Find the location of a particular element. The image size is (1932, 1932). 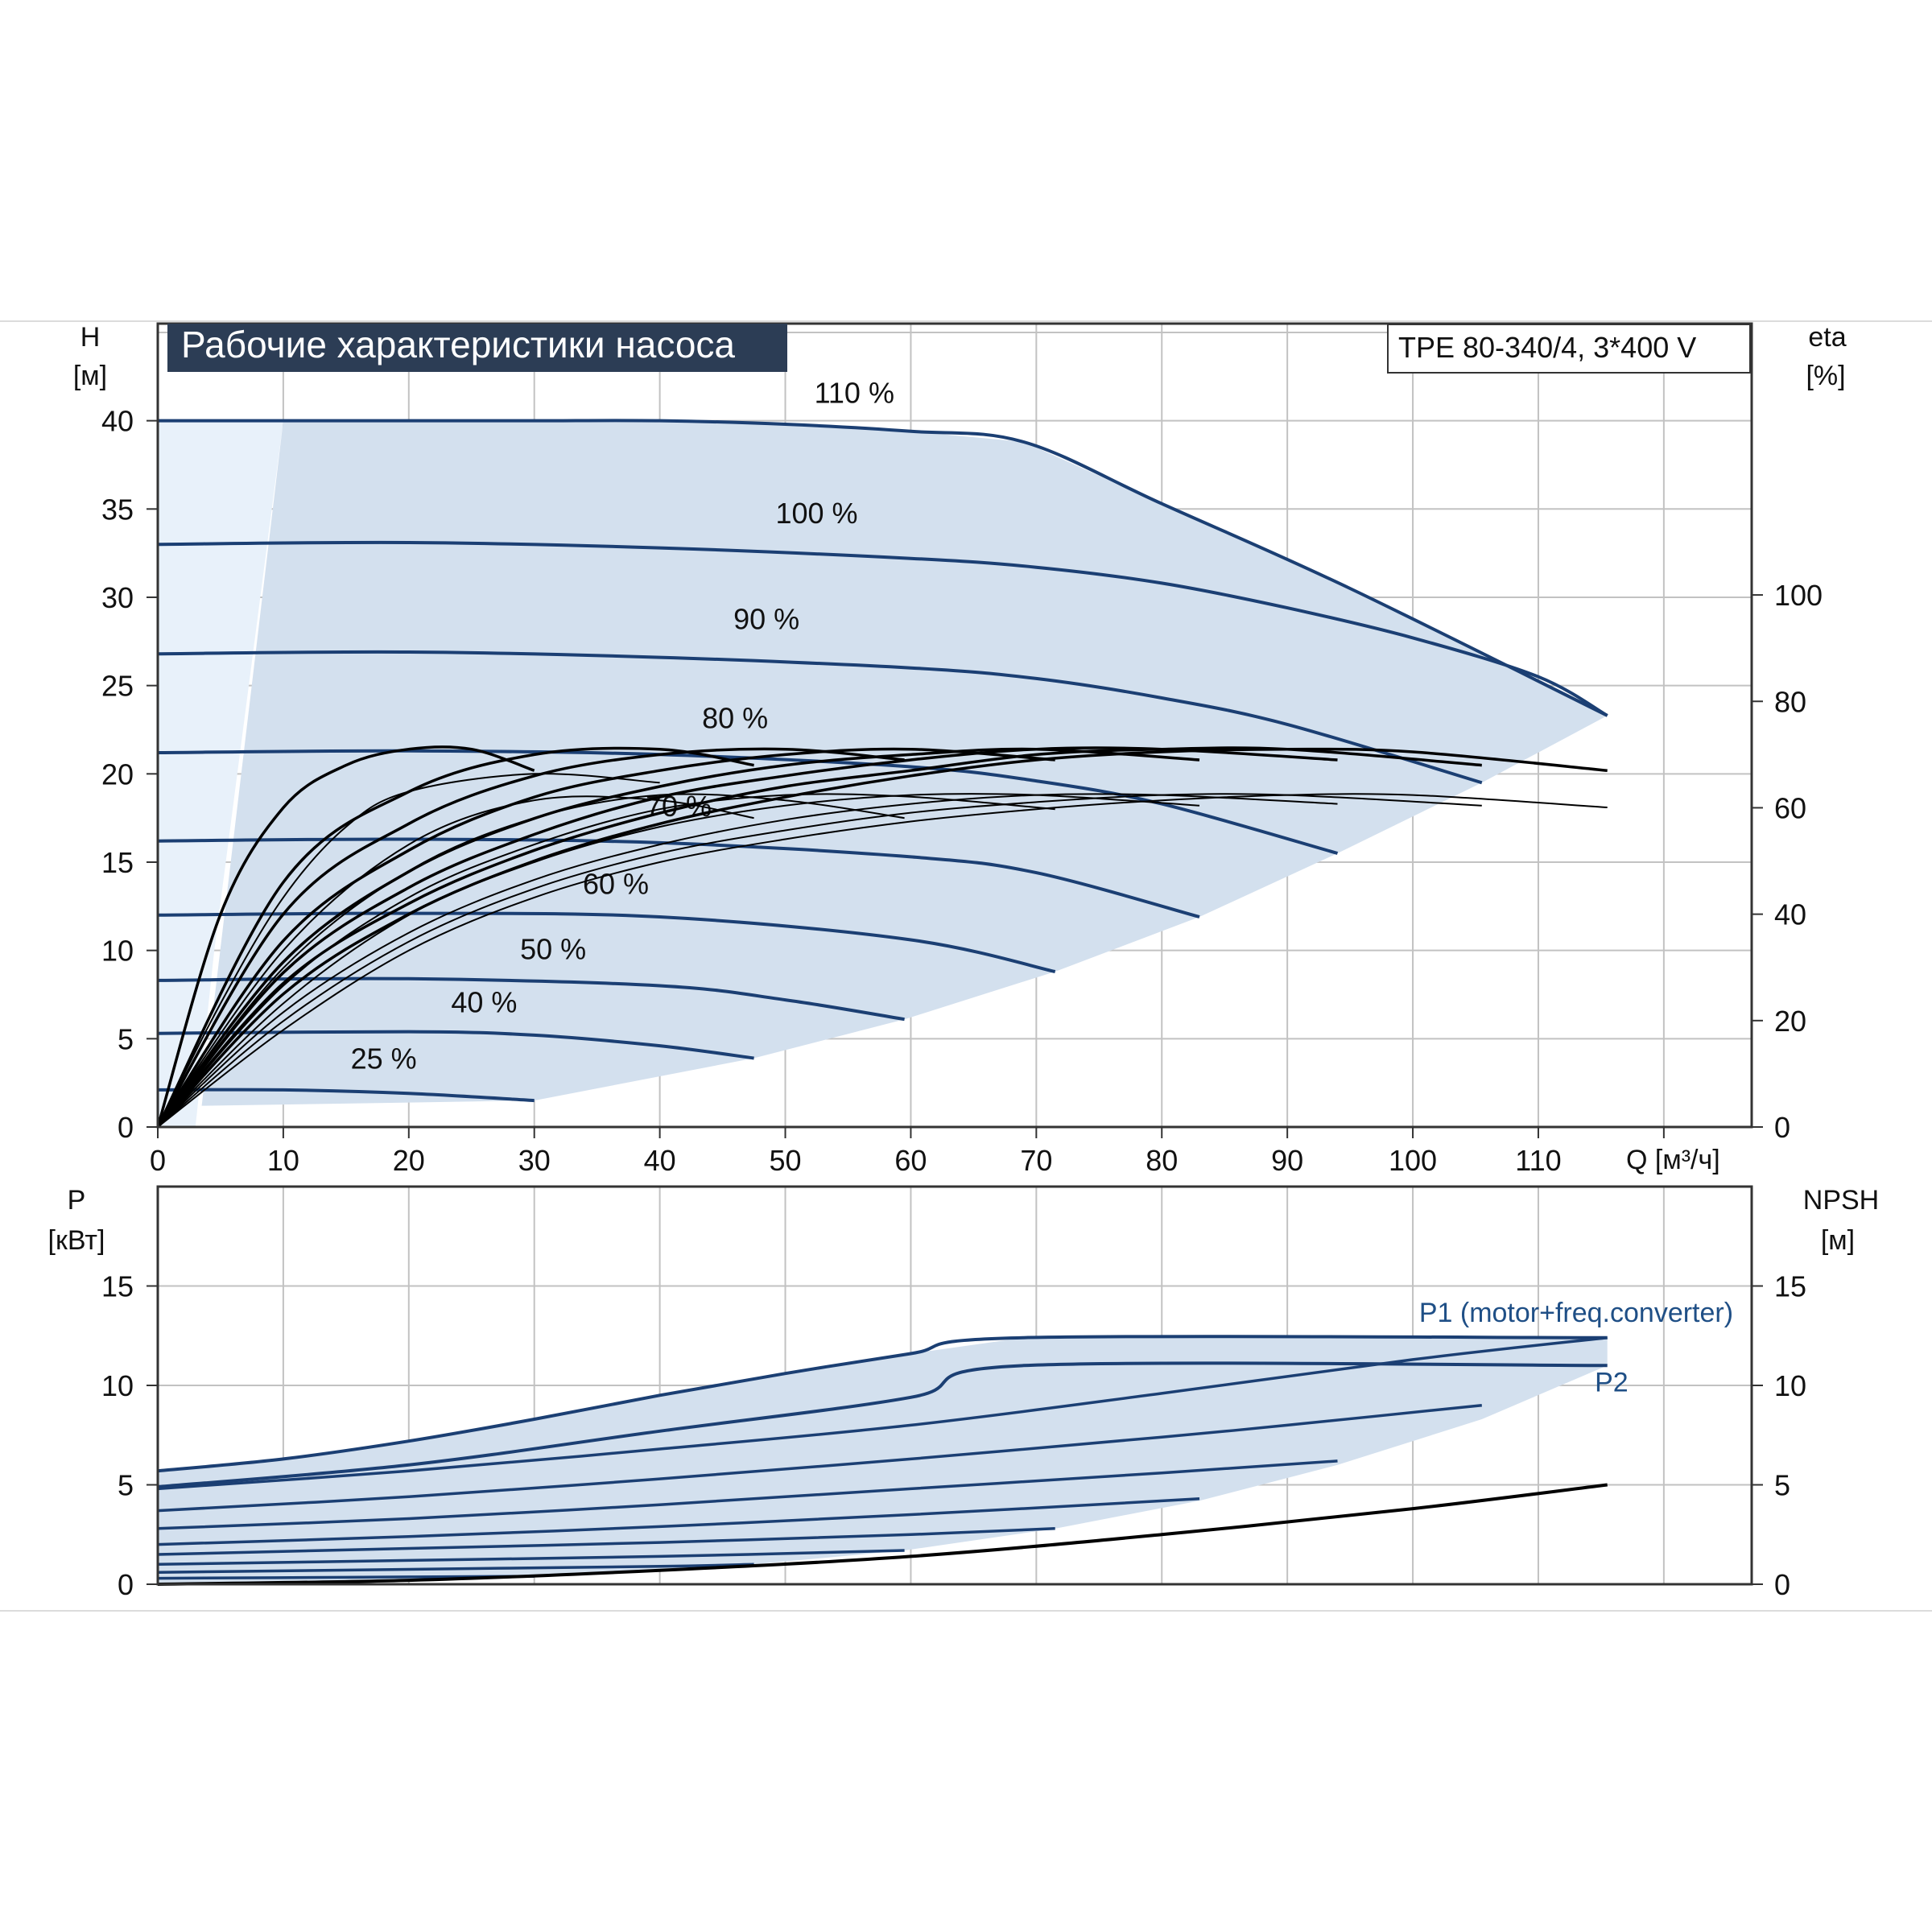

y-axis-label-head: H is located at coordinates (90, 337).